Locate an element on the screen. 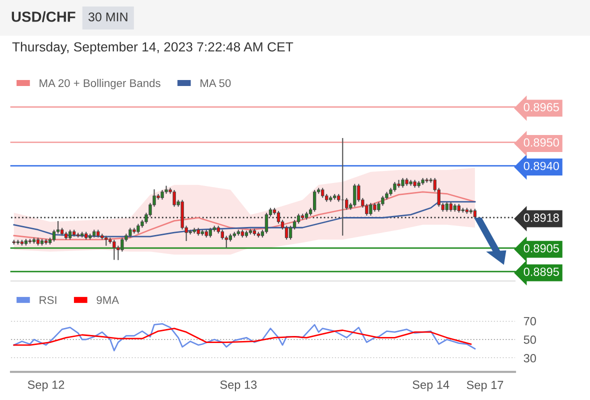 This screenshot has height=400, width=590. x-tick-label: Sep 13 is located at coordinates (238, 386).